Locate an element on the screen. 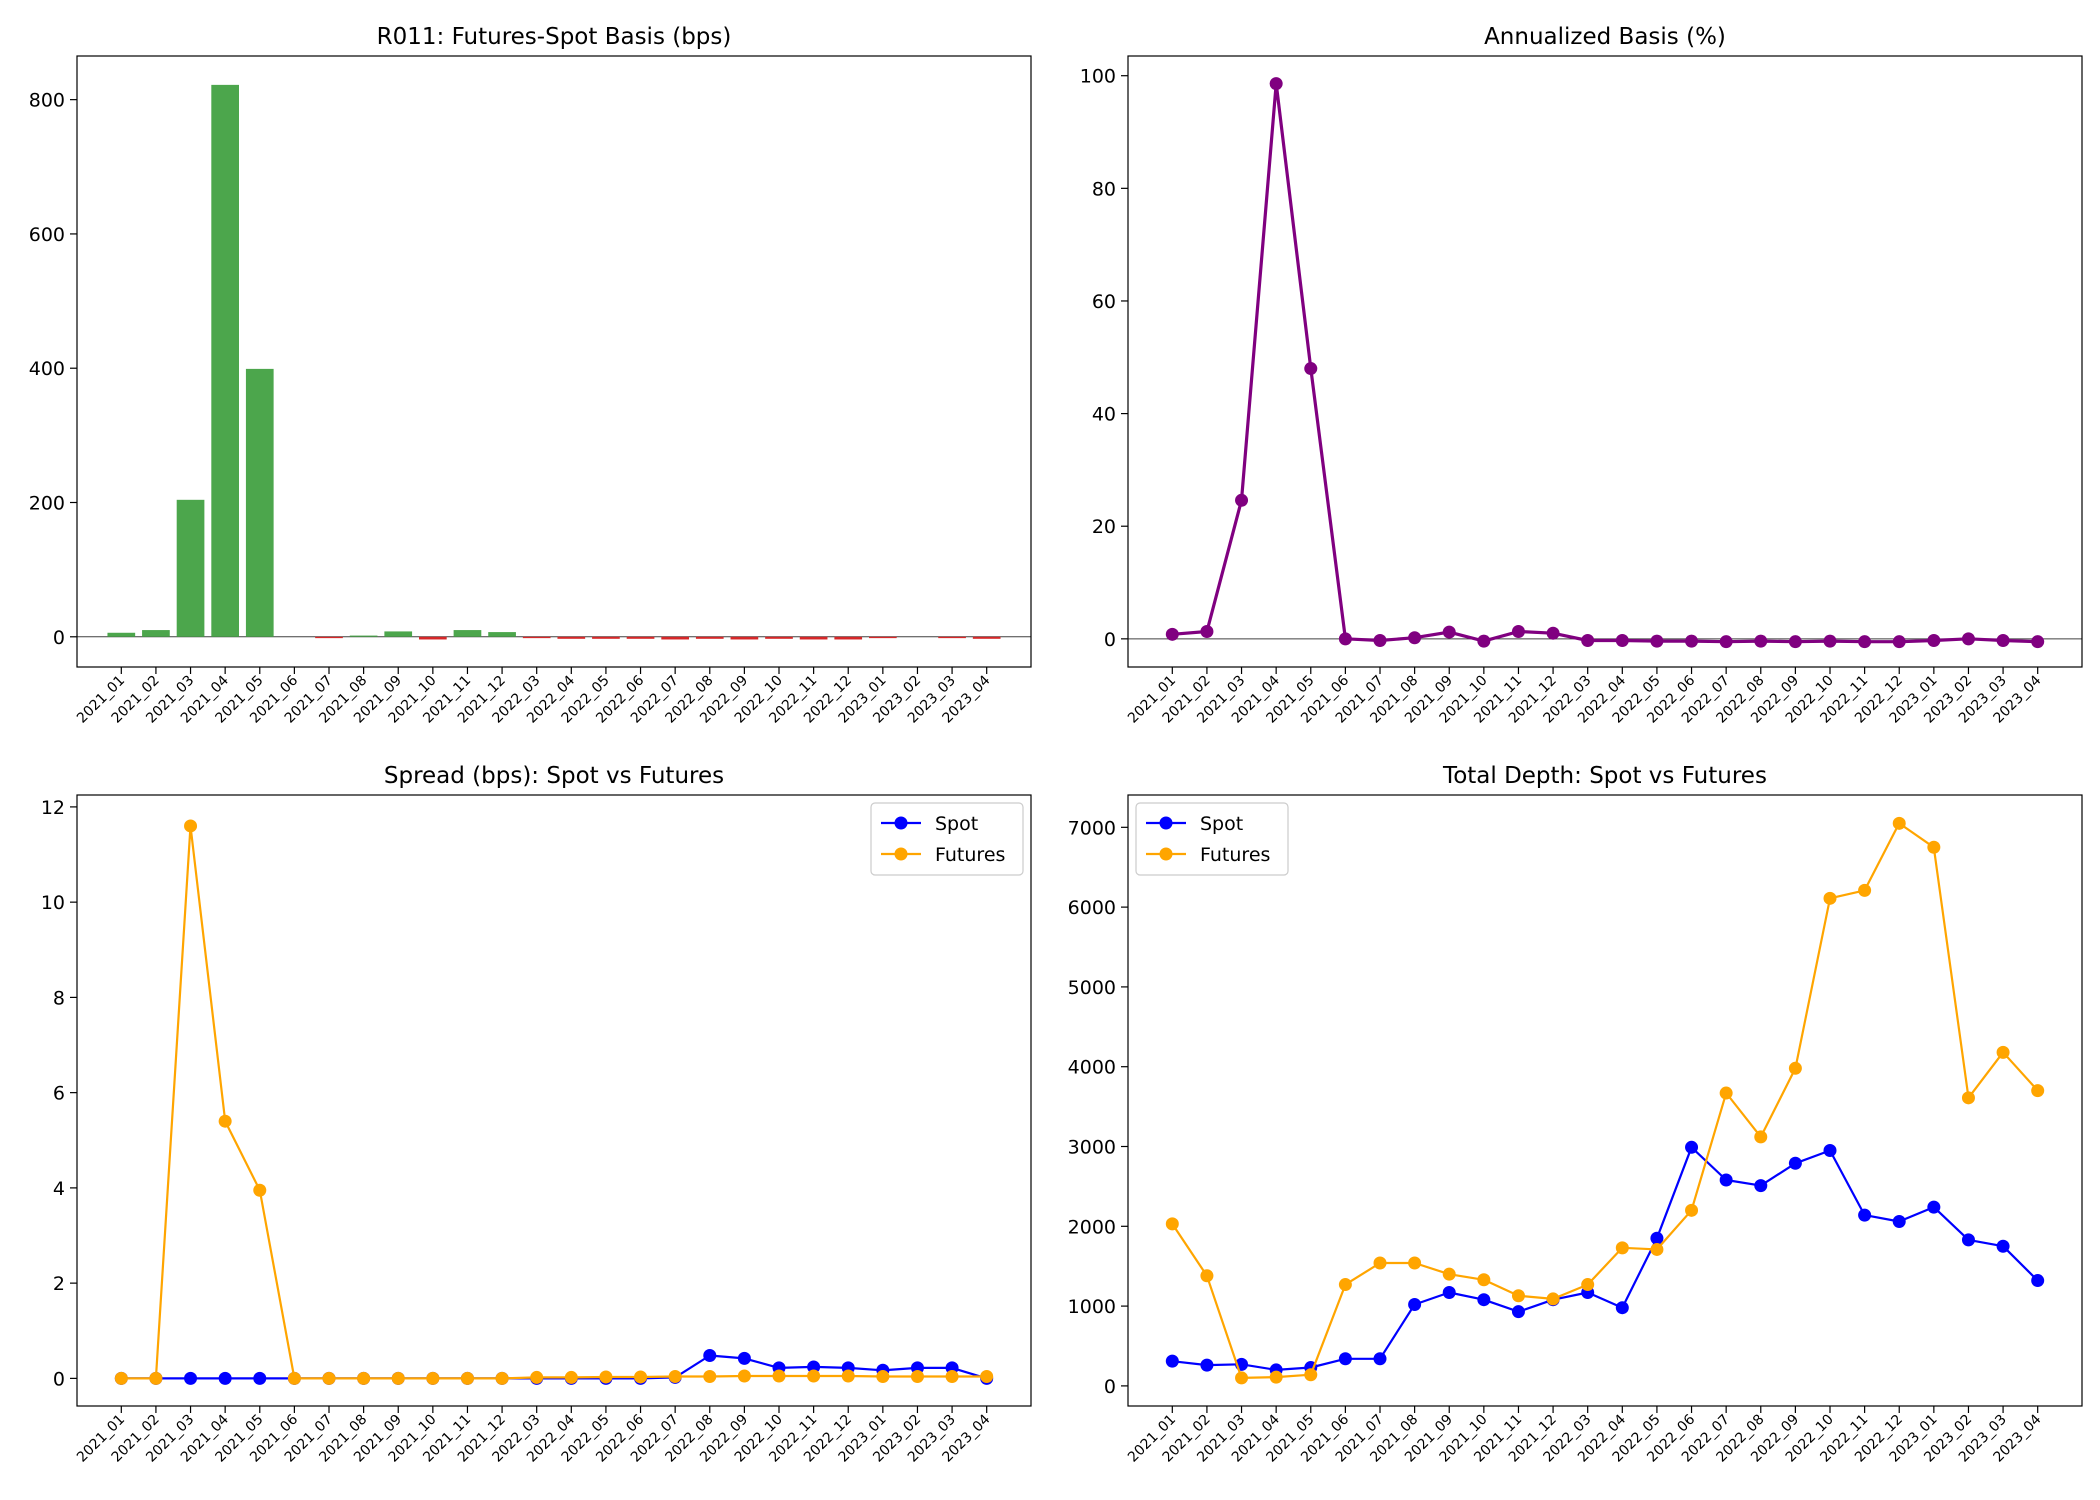  y-tick-label: 20 is located at coordinates (1104, 527).